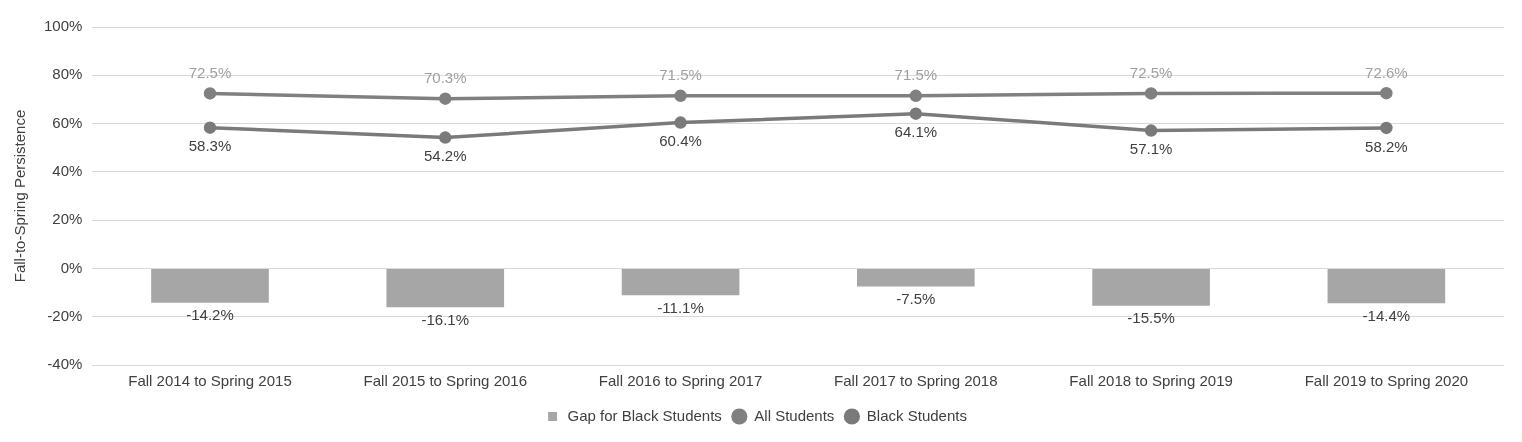  I want to click on data-label: -7.5%, so click(916, 299).